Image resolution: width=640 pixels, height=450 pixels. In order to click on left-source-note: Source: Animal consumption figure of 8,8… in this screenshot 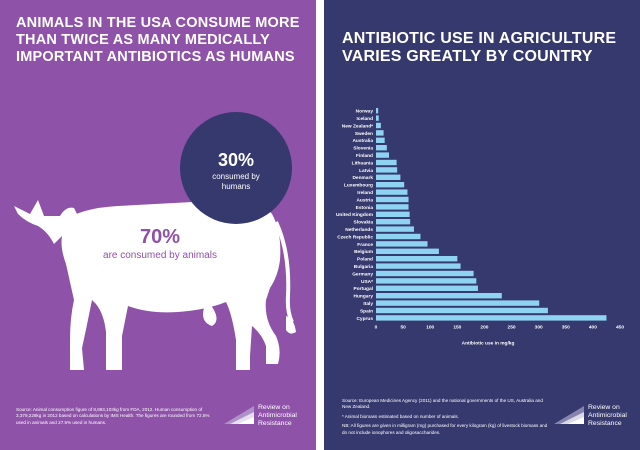, I will do `click(113, 416)`.